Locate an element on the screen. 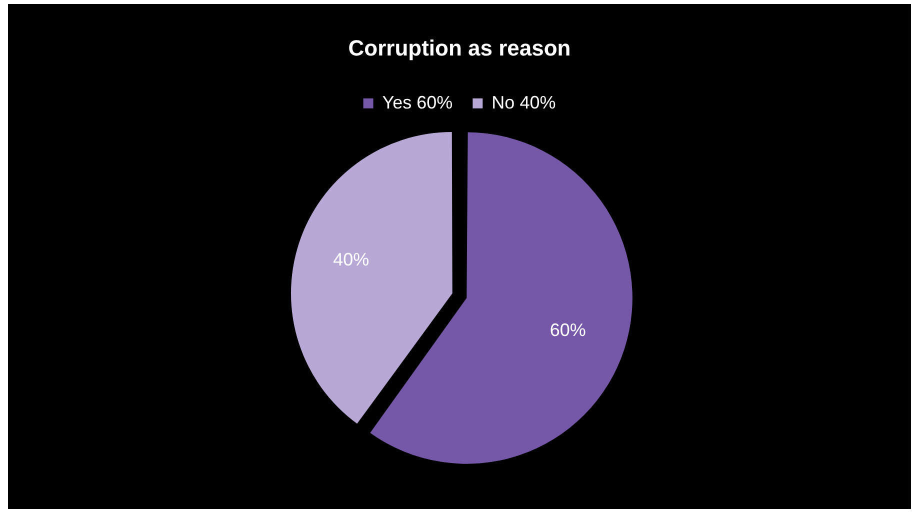 Image resolution: width=917 pixels, height=513 pixels. legend-label: No 40% is located at coordinates (524, 102).